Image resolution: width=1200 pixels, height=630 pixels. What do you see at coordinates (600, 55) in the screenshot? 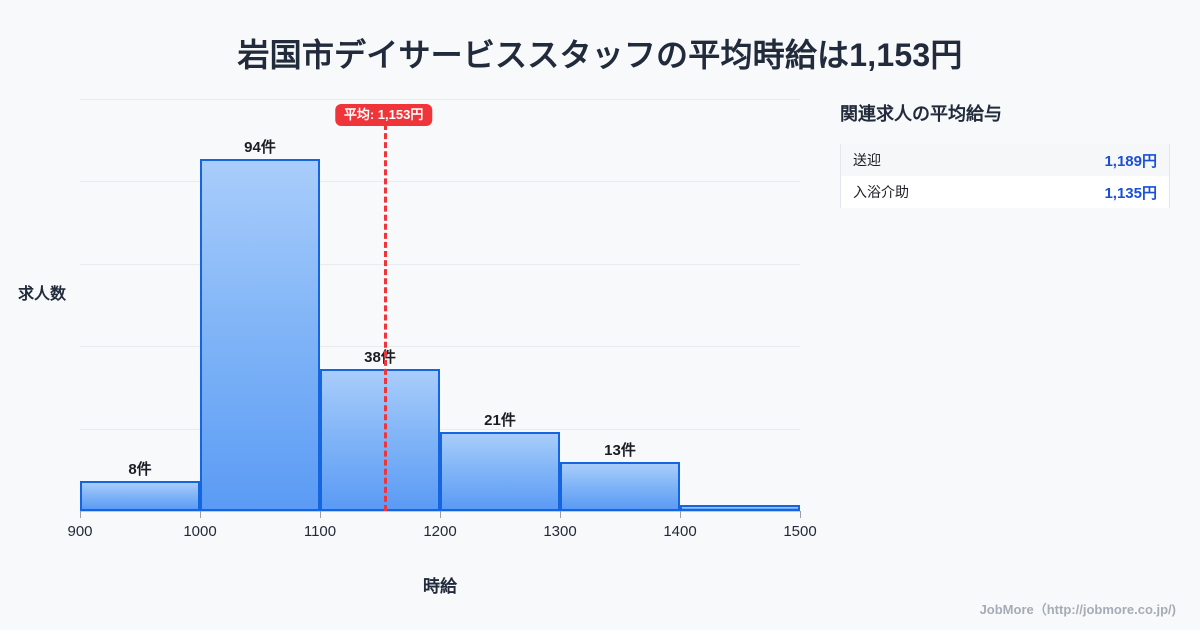
I see `page-title: 岩国市デイサービススタッフの平均時給は1,153円` at bounding box center [600, 55].